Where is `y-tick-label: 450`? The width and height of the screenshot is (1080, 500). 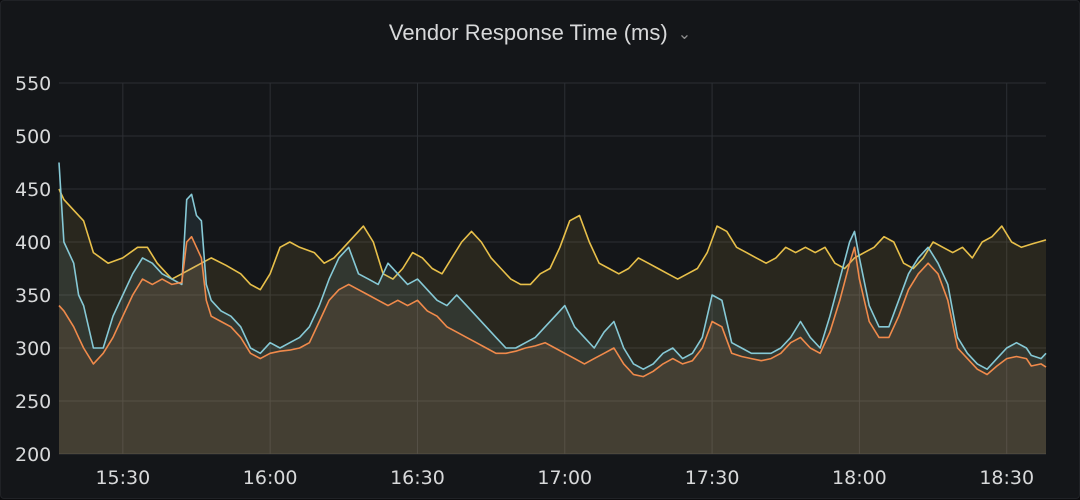 y-tick-label: 450 is located at coordinates (33, 190).